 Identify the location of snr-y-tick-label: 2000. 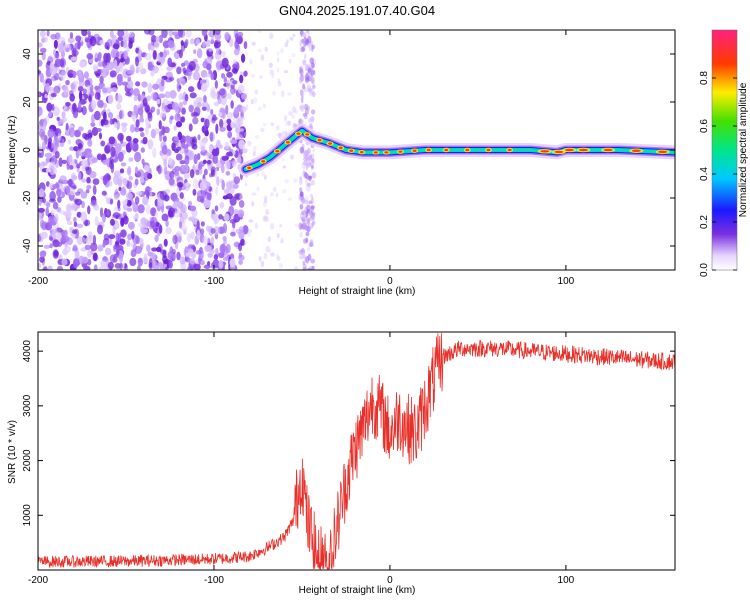
(27, 460).